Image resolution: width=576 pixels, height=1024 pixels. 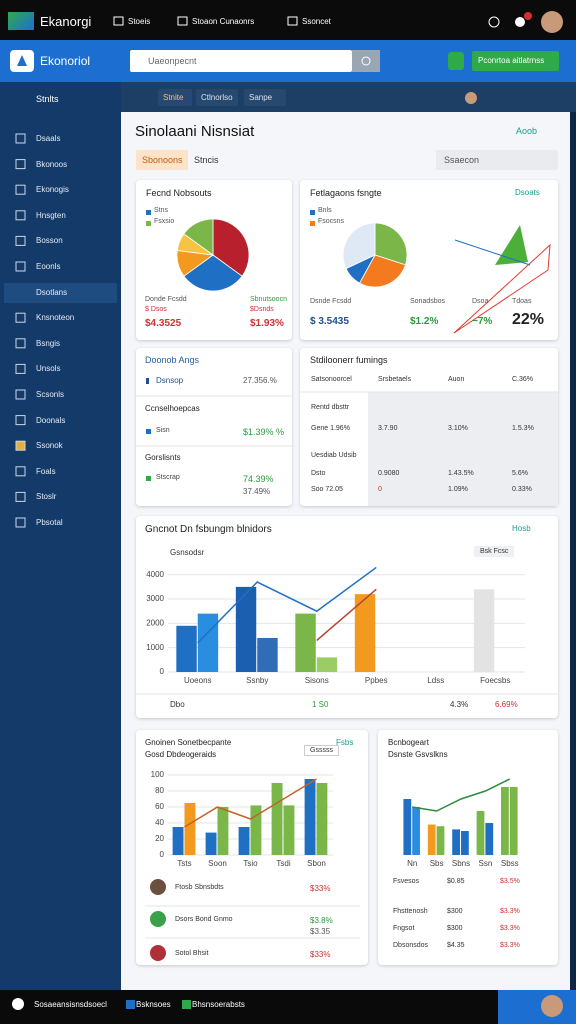 I want to click on toolbar-tab: Stnite, so click(x=173, y=97).